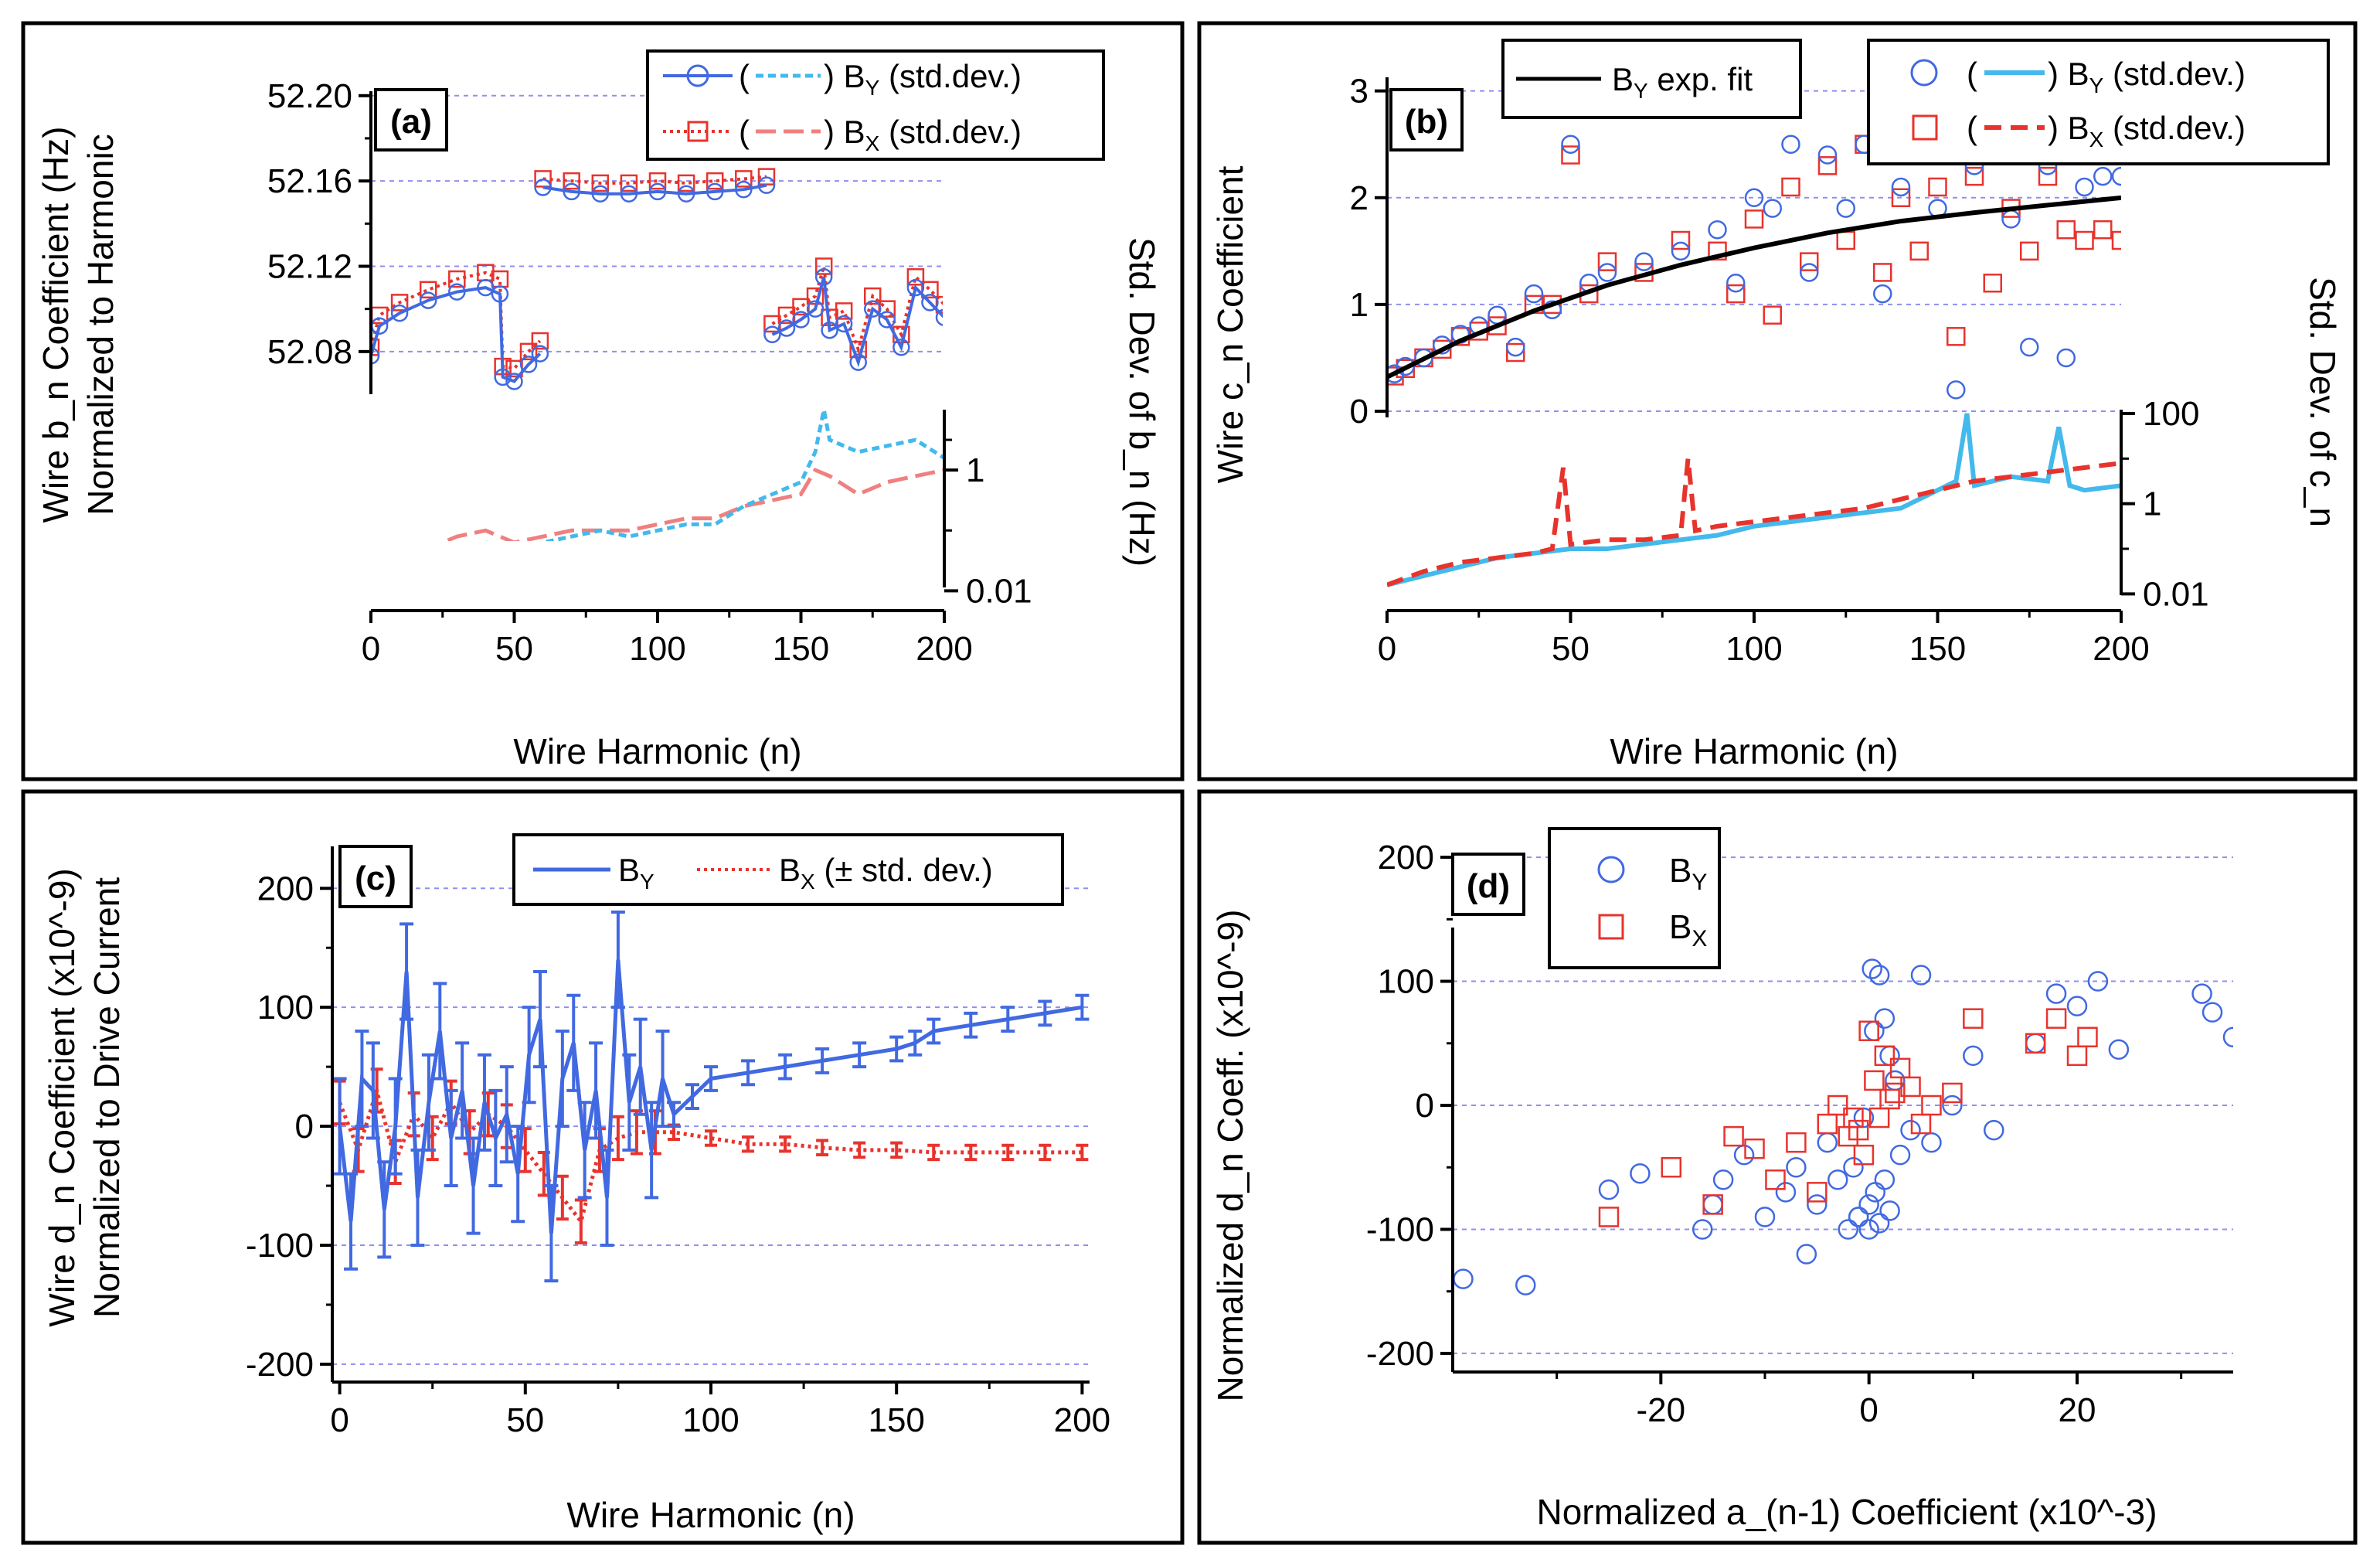 This screenshot has height=1566, width=2380. What do you see at coordinates (857, 310) in the screenshot?
I see `a-bx-line` at bounding box center [857, 310].